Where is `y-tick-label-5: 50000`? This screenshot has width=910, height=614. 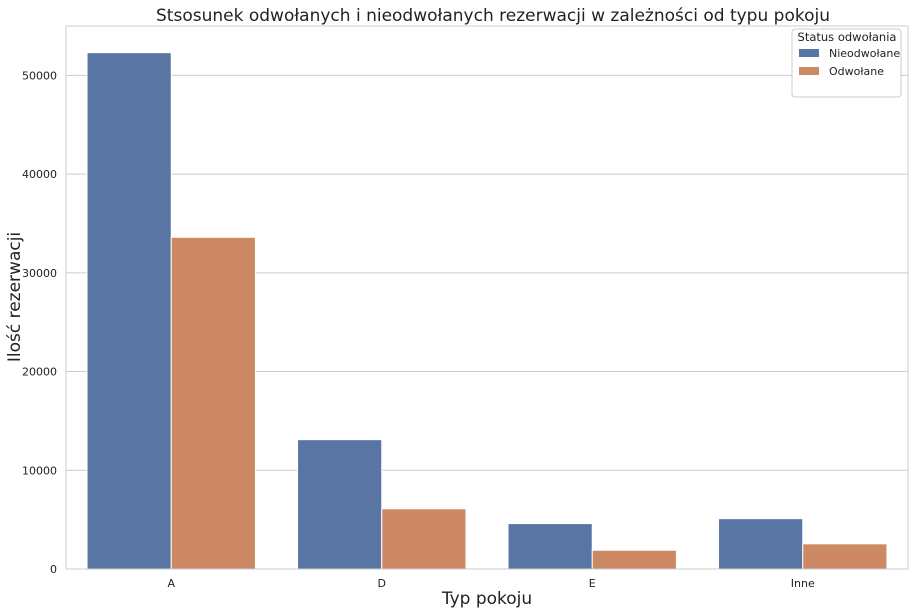 y-tick-label-5: 50000 is located at coordinates (39, 75).